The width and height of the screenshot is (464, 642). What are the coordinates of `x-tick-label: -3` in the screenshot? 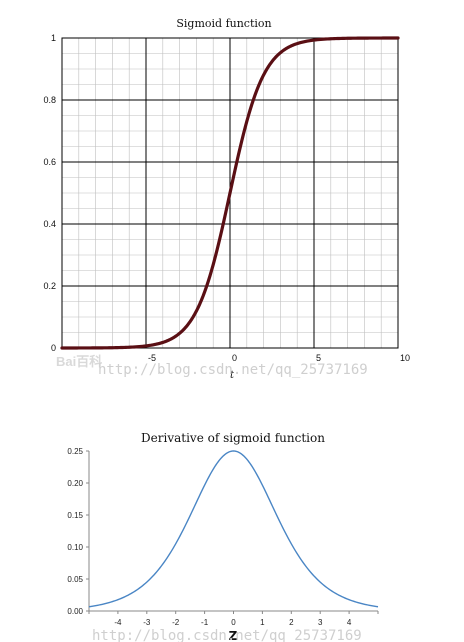 It's located at (147, 622).